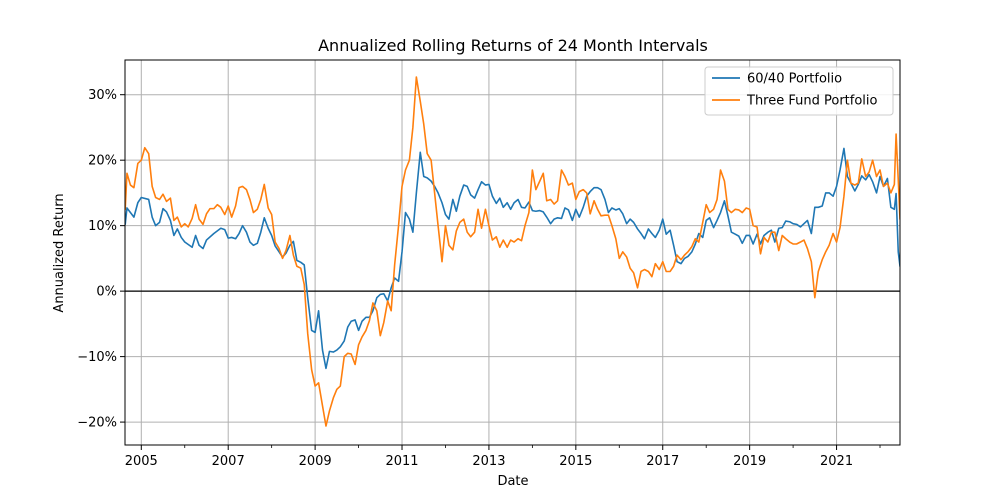 This screenshot has width=1000, height=500. What do you see at coordinates (488, 461) in the screenshot?
I see `x-tick-label: 2013` at bounding box center [488, 461].